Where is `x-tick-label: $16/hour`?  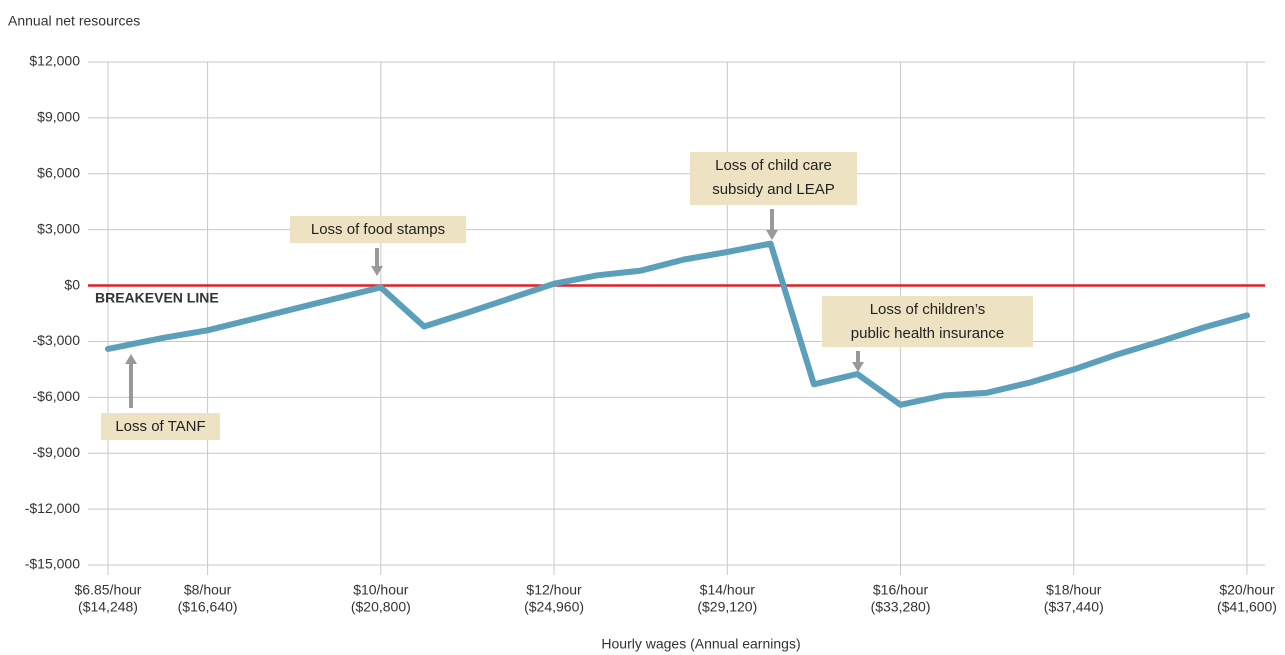
x-tick-label: $16/hour is located at coordinates (901, 590).